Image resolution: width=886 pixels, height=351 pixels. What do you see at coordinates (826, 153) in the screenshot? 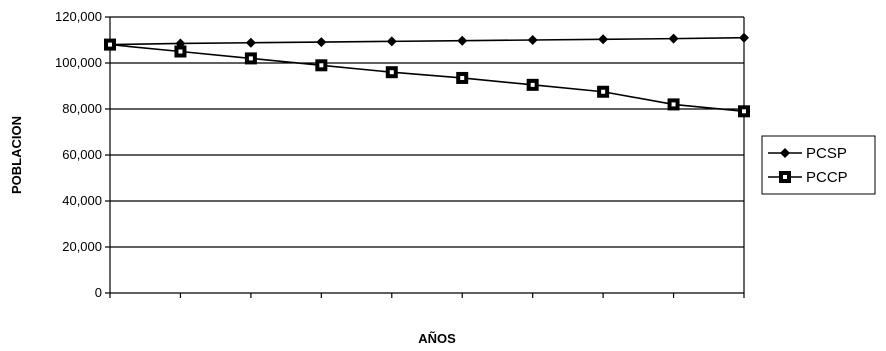
I see `legend-label-pcsp: PCSP` at bounding box center [826, 153].